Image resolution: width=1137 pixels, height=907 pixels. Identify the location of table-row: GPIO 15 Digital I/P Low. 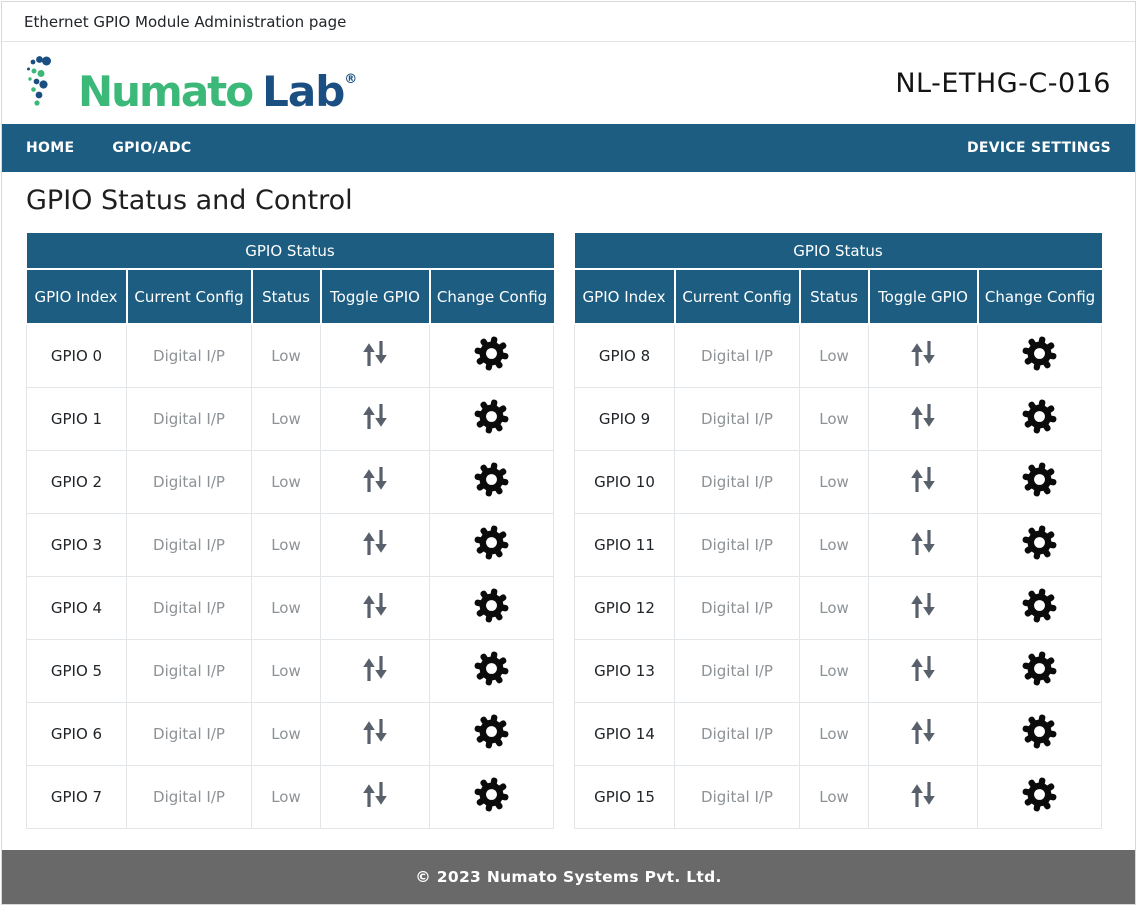
(838, 796).